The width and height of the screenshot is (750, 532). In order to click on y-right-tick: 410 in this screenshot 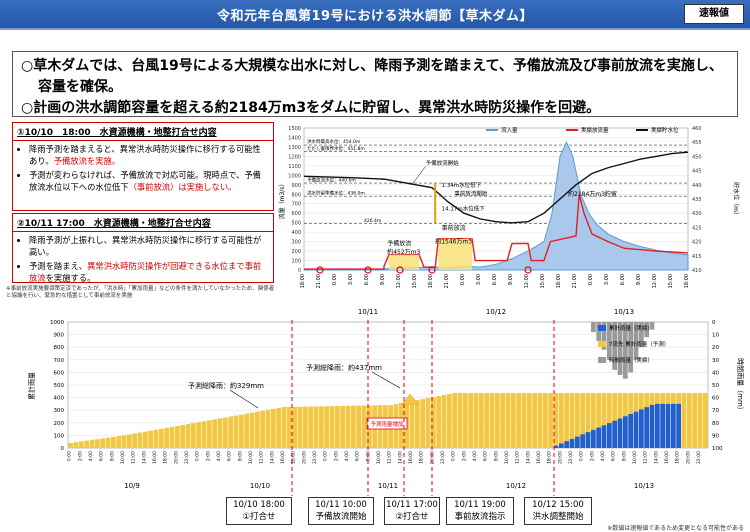, I will do `click(697, 271)`.